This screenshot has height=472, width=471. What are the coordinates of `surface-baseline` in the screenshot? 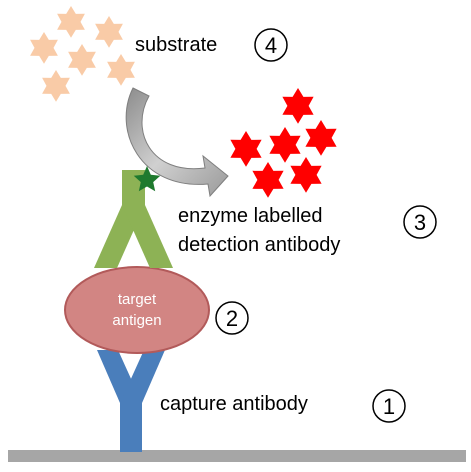 It's located at (237, 456).